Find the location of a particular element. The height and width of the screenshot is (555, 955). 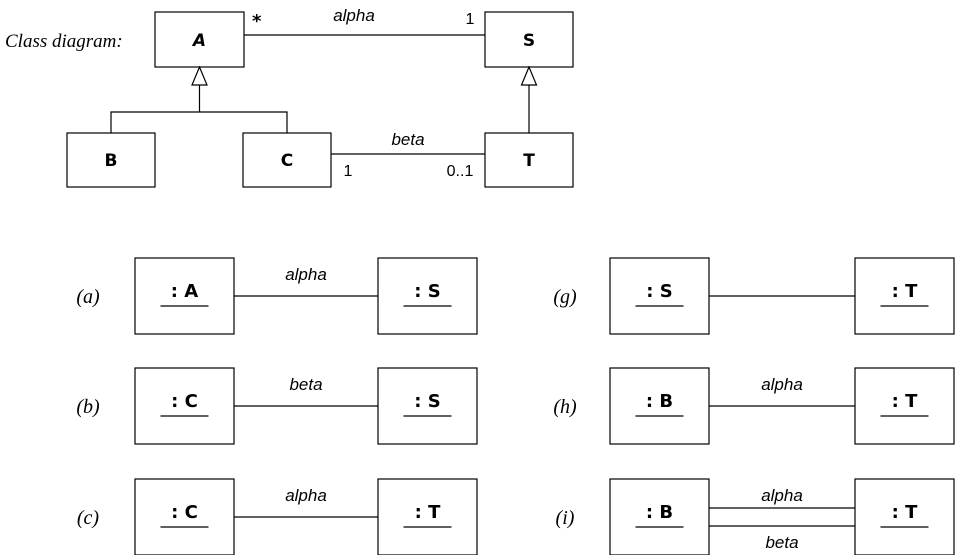

class-b: B is located at coordinates (111, 160).